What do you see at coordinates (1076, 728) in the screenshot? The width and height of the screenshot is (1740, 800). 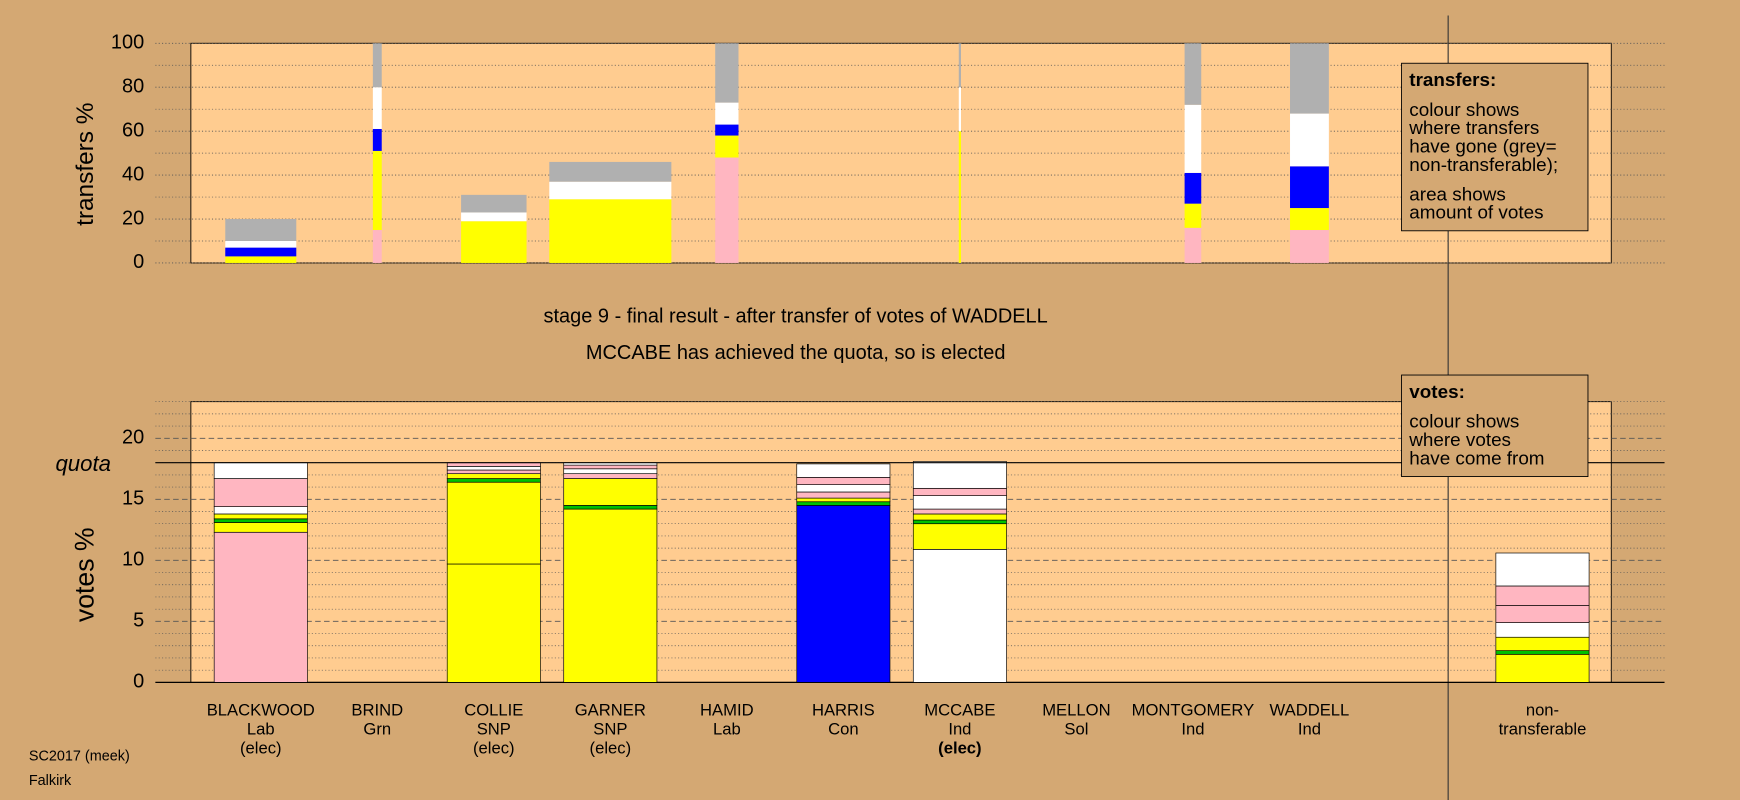 I see `x-tick-label: Sol` at bounding box center [1076, 728].